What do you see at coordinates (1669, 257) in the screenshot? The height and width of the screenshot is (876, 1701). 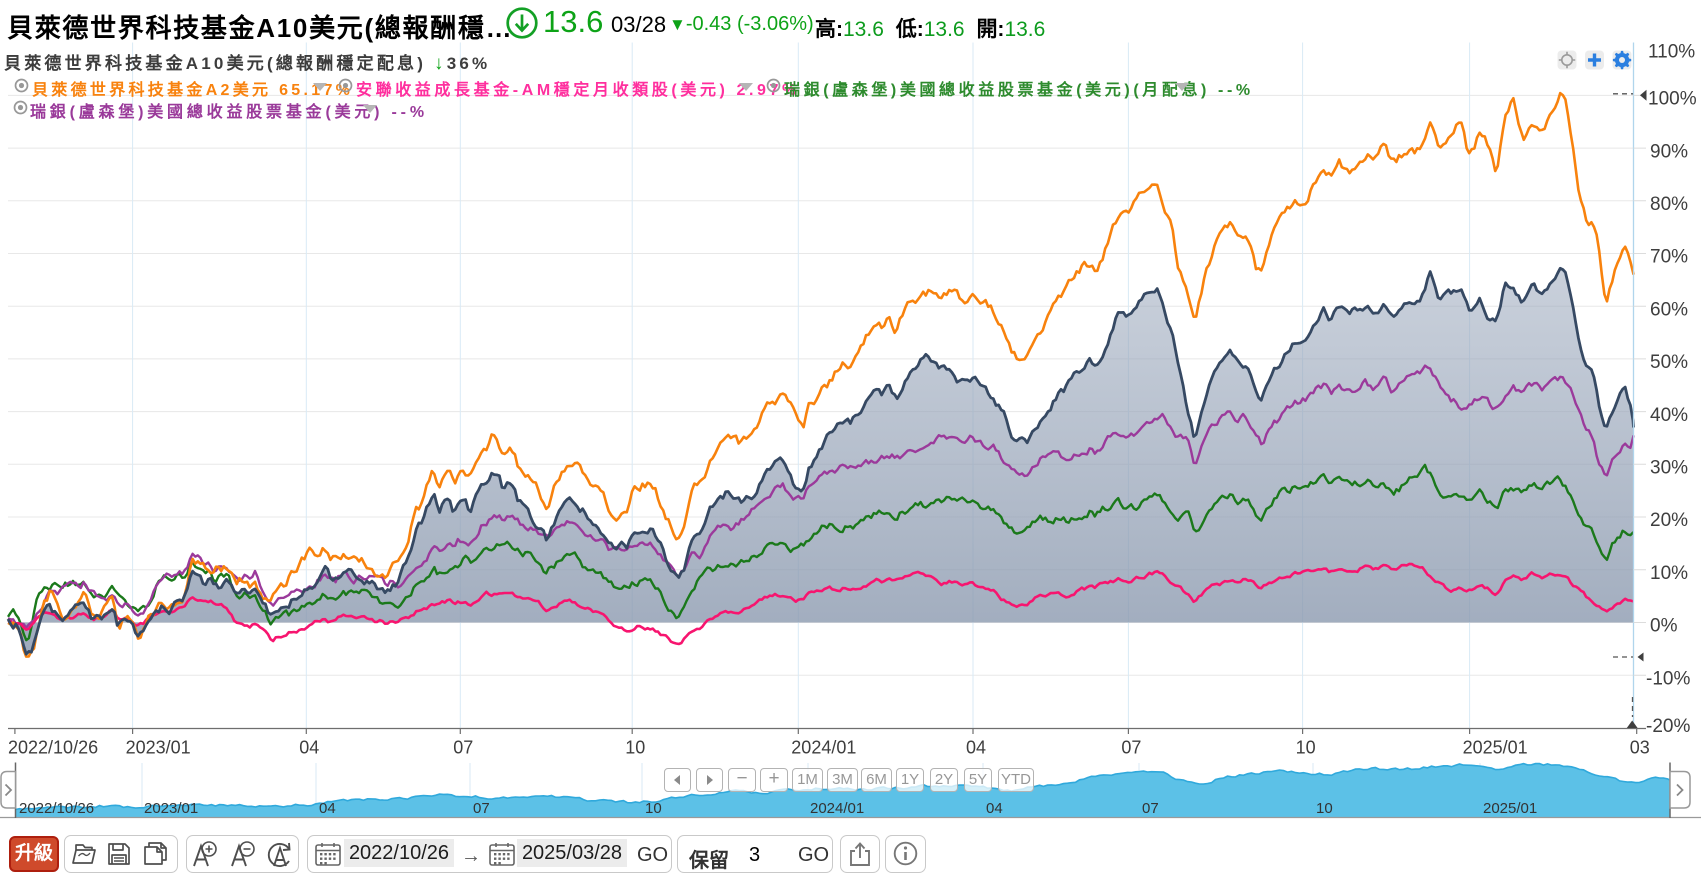 I see `svg-text: 70%` at bounding box center [1669, 257].